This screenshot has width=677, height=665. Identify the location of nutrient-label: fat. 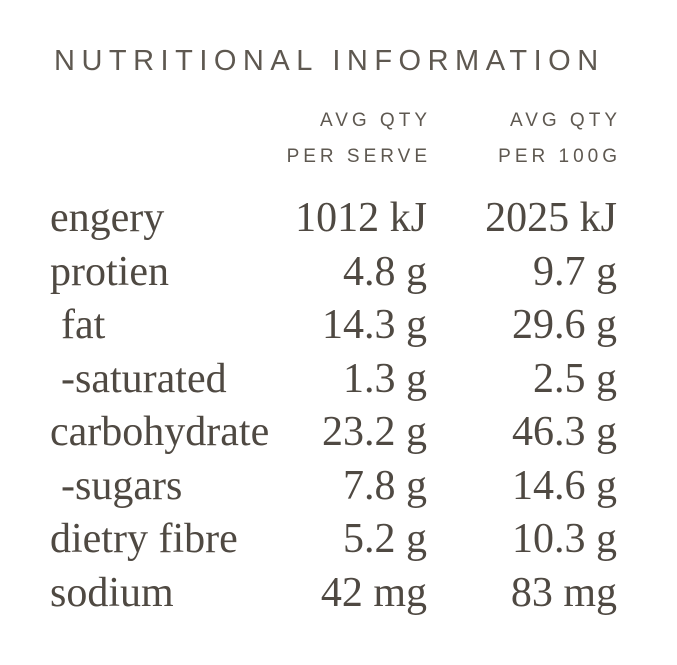
(83, 325).